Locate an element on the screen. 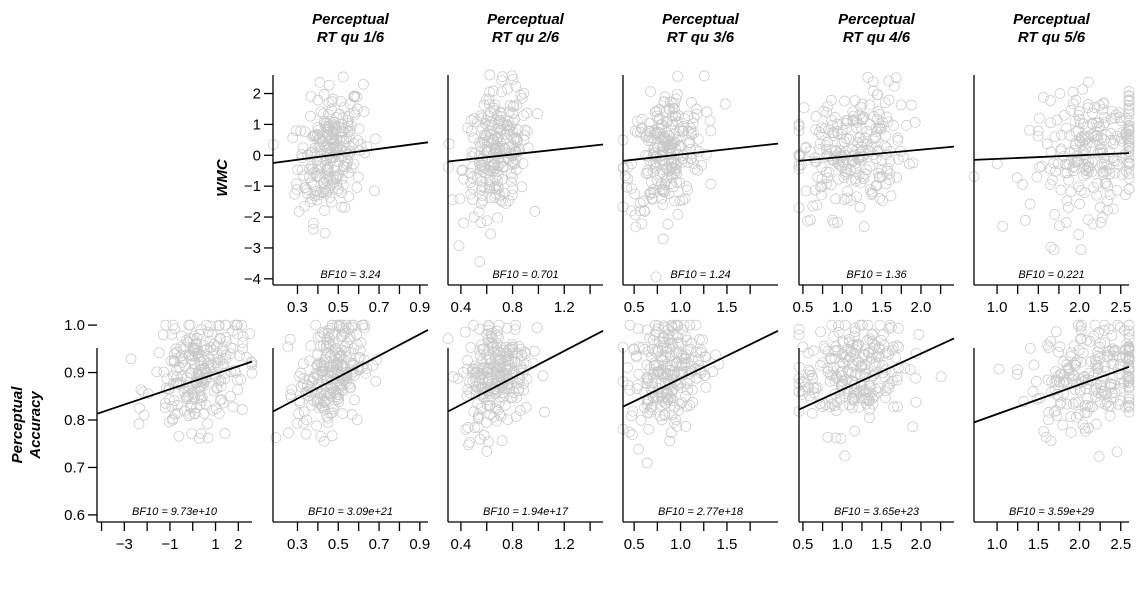 Image resolution: width=1146 pixels, height=590 pixels. bf10-label: BF10 = 1.36 is located at coordinates (876, 275).